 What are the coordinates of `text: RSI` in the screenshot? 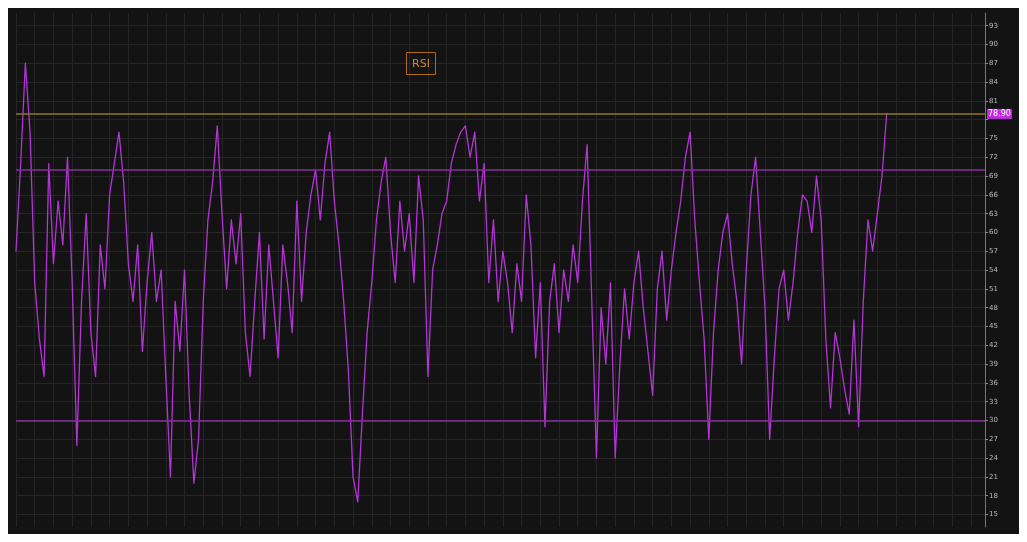 It's located at (421, 63).